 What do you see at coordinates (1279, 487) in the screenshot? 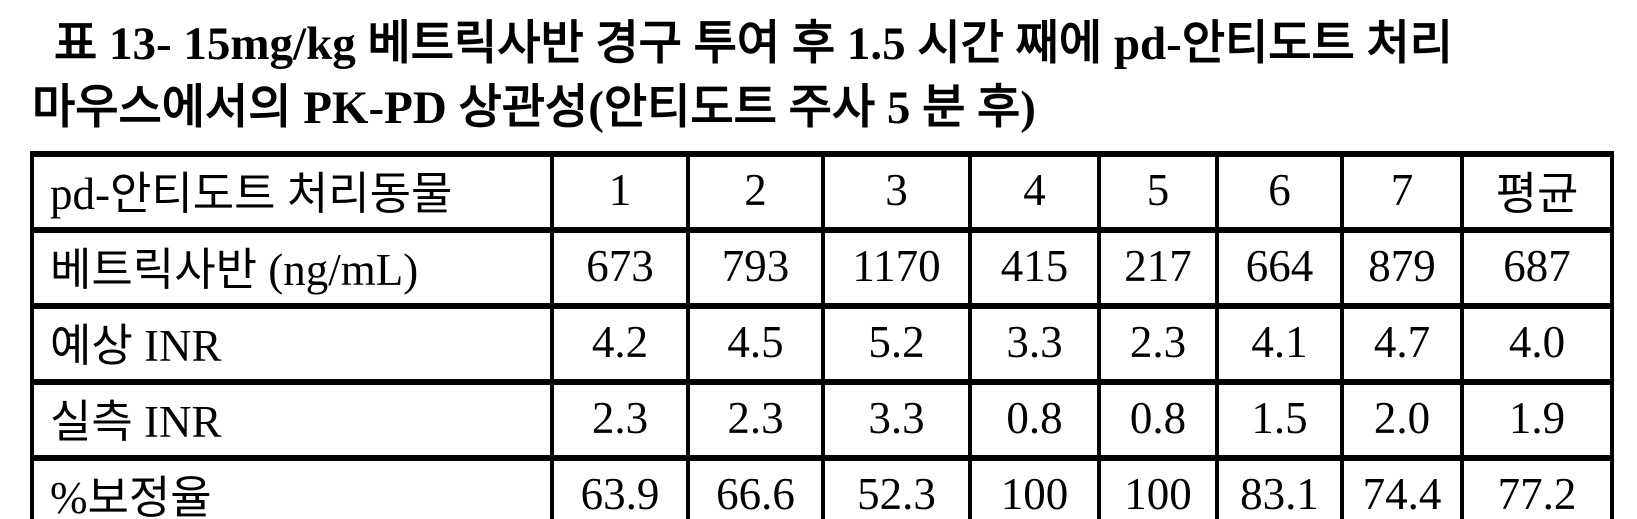
I see `table-cell: 83.1` at bounding box center [1279, 487].